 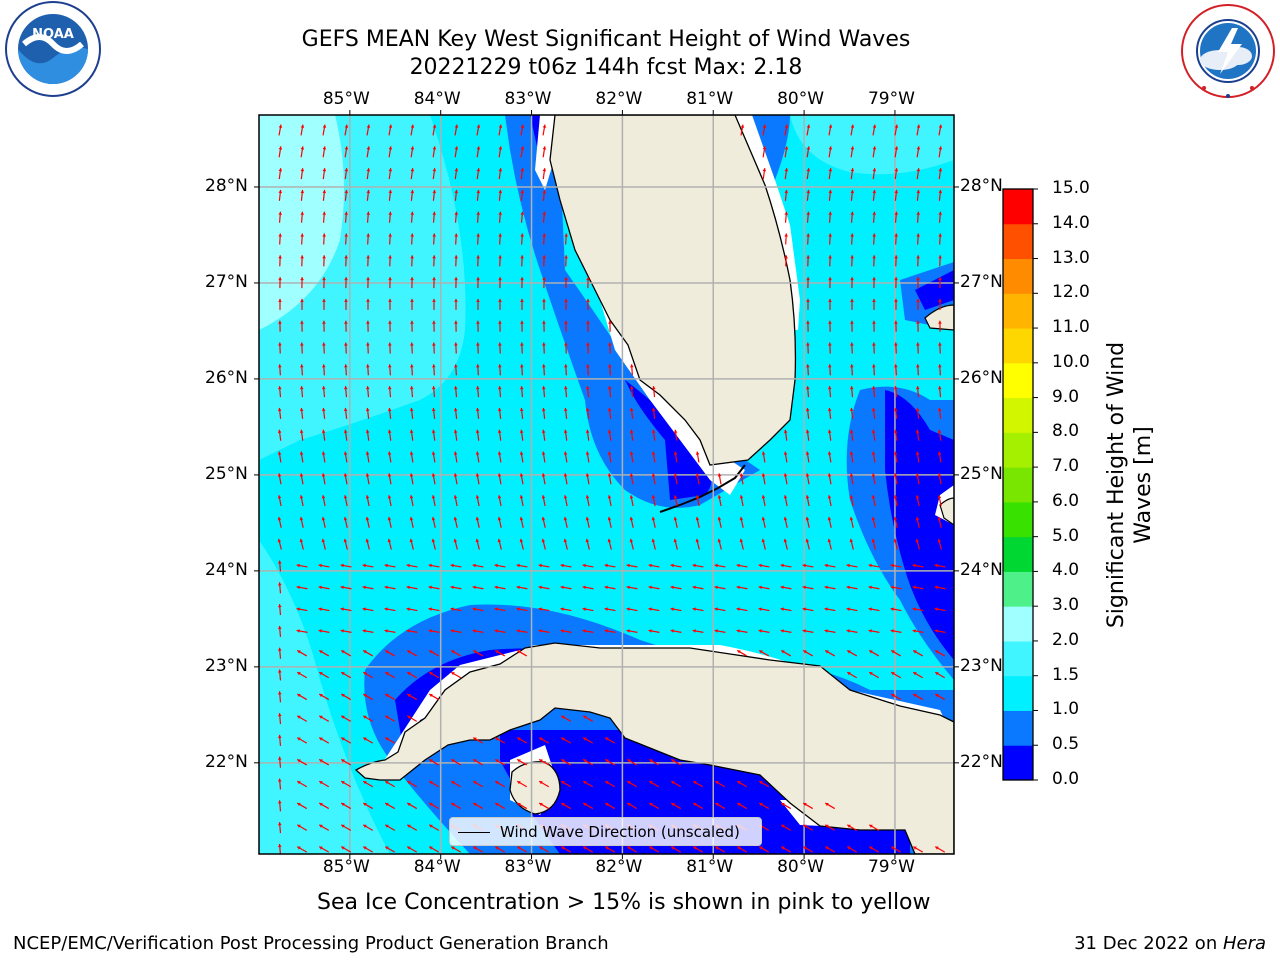 What do you see at coordinates (226, 569) in the screenshot?
I see `y-tick-label-left: 24°N` at bounding box center [226, 569].